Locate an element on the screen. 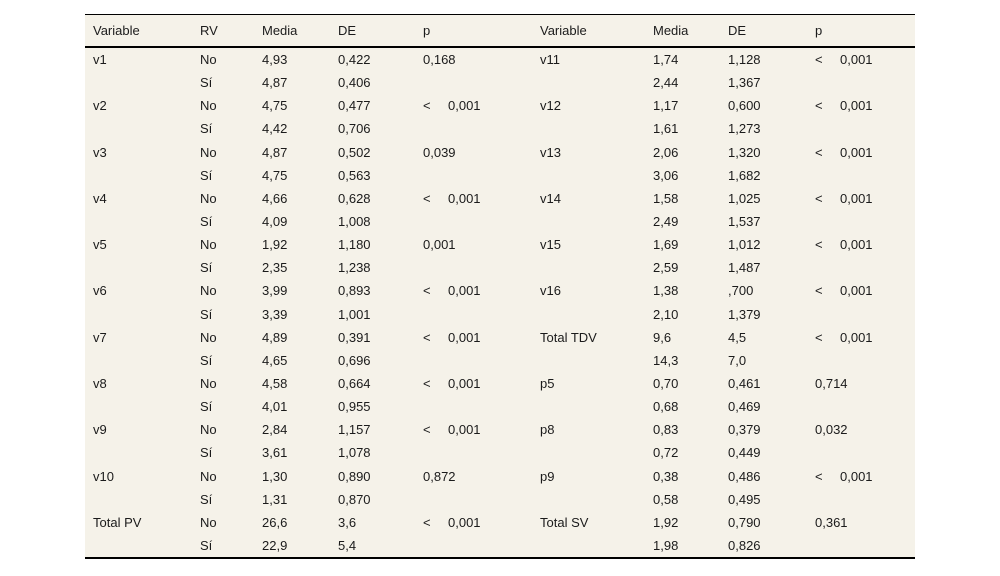 The width and height of the screenshot is (1000, 576). p-value: 0,032 is located at coordinates (831, 430).